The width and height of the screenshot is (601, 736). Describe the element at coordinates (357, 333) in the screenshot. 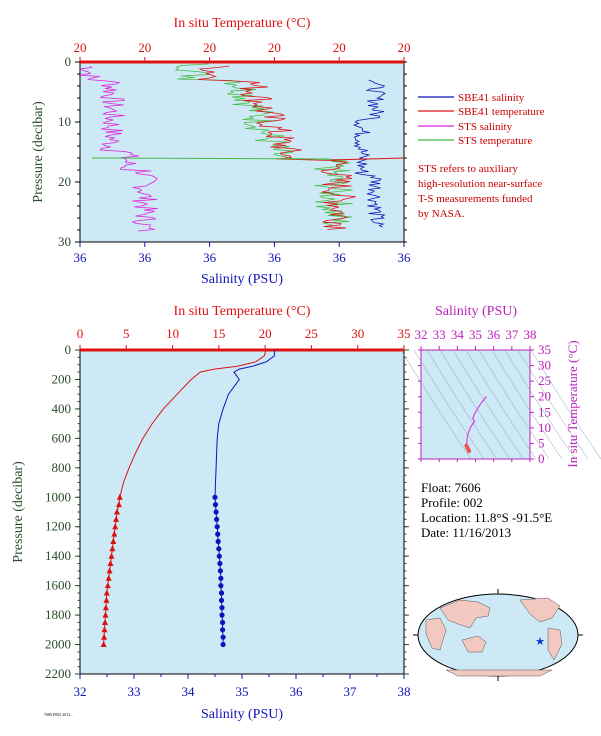

I see `main-temperature-tick-label: 30` at that location.